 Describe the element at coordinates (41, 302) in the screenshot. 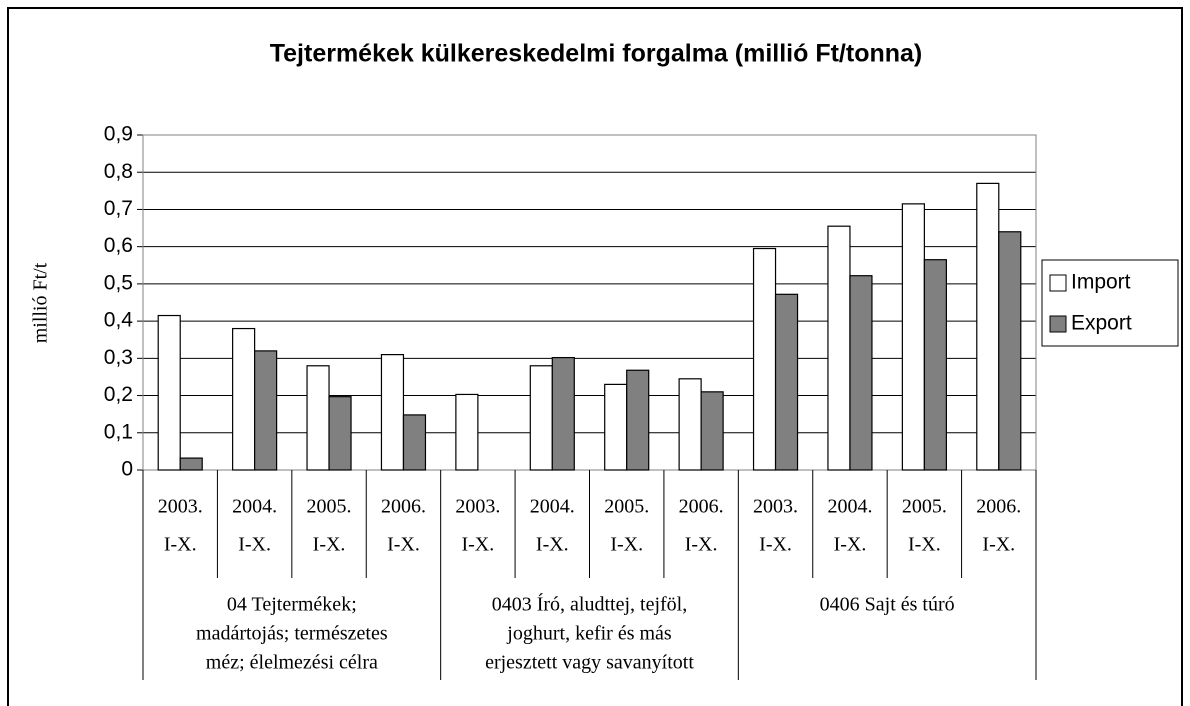

I see `y-axis-label: millió Ft/t` at that location.